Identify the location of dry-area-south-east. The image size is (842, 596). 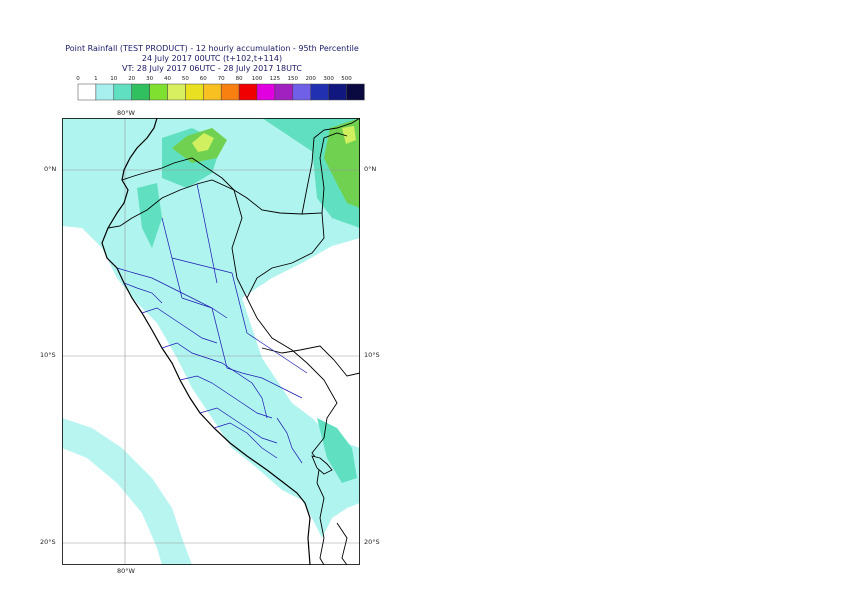
(338, 534).